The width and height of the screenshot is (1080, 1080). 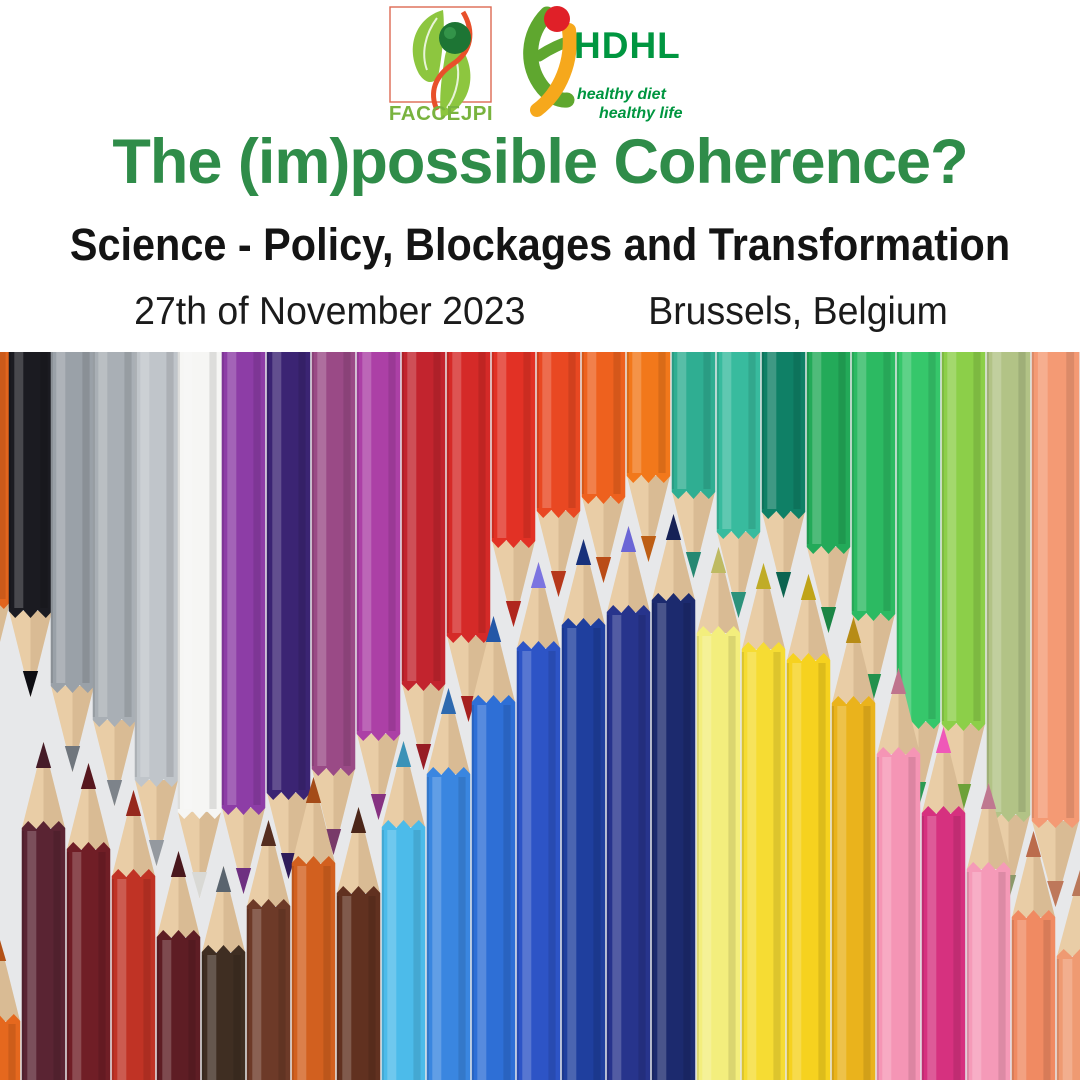 What do you see at coordinates (330, 311) in the screenshot?
I see `event-date: 27th of November 2023` at bounding box center [330, 311].